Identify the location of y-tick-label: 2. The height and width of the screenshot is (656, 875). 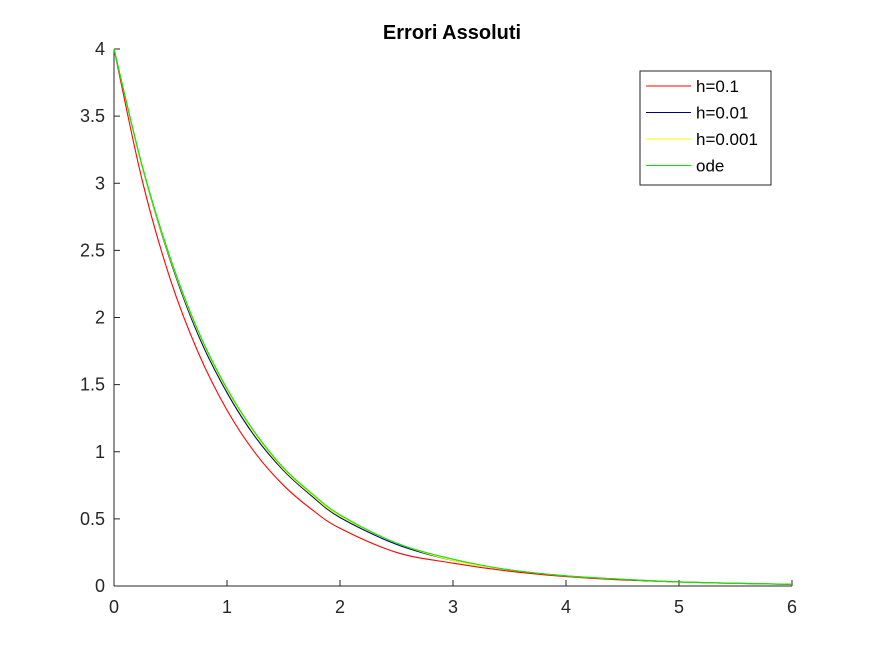
(100, 318).